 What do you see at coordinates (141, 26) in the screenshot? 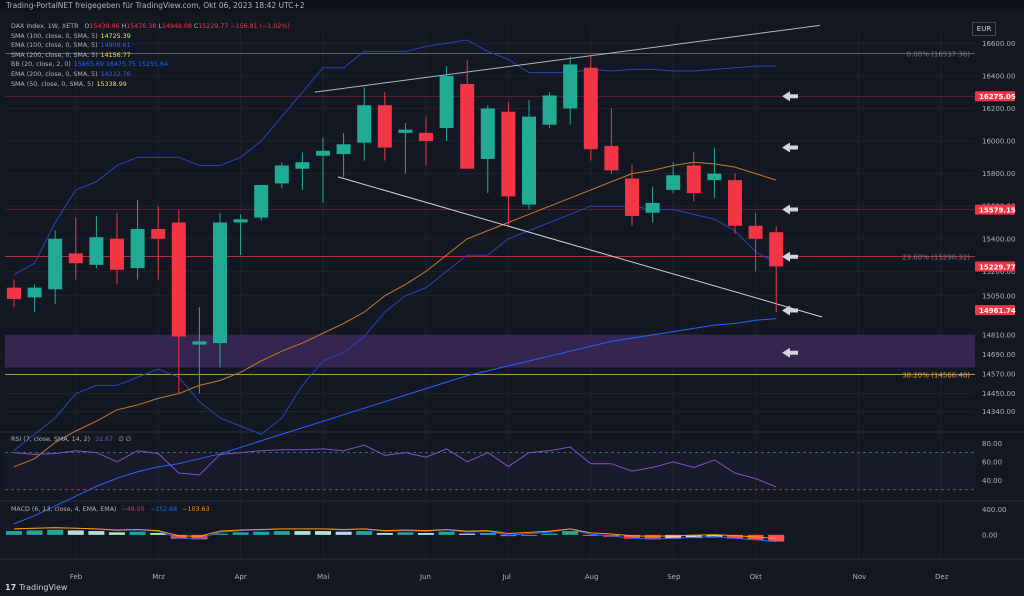
I see `legend-high: 15476.38` at bounding box center [141, 26].